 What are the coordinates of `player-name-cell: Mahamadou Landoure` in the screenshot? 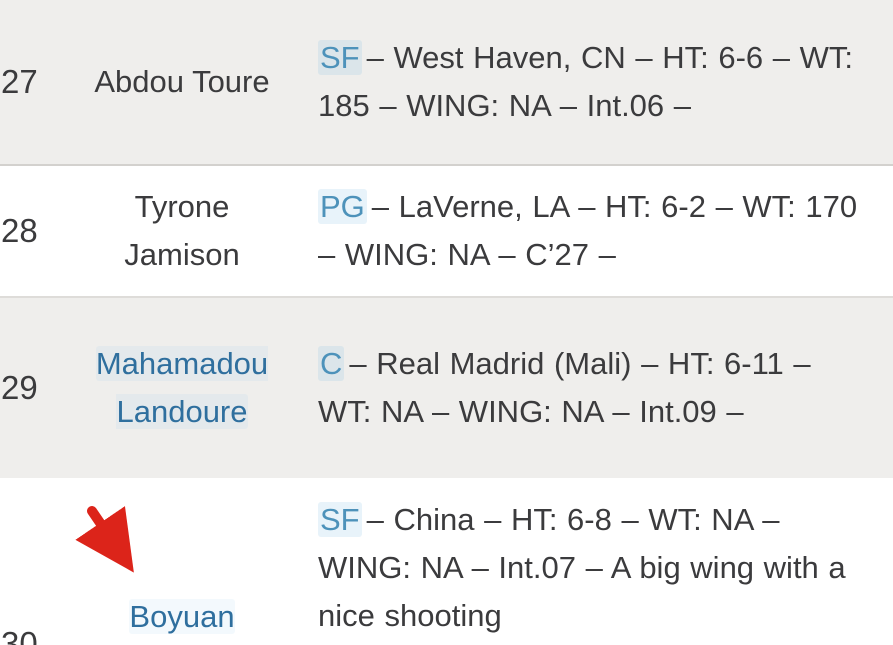 It's located at (182, 388).